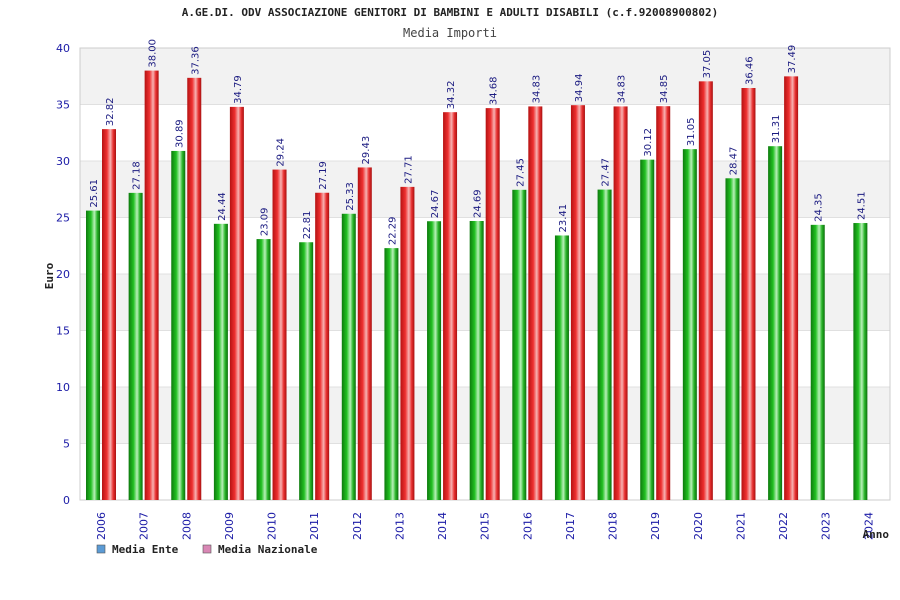  What do you see at coordinates (307, 225) in the screenshot?
I see `data-label: 22.81` at bounding box center [307, 225].